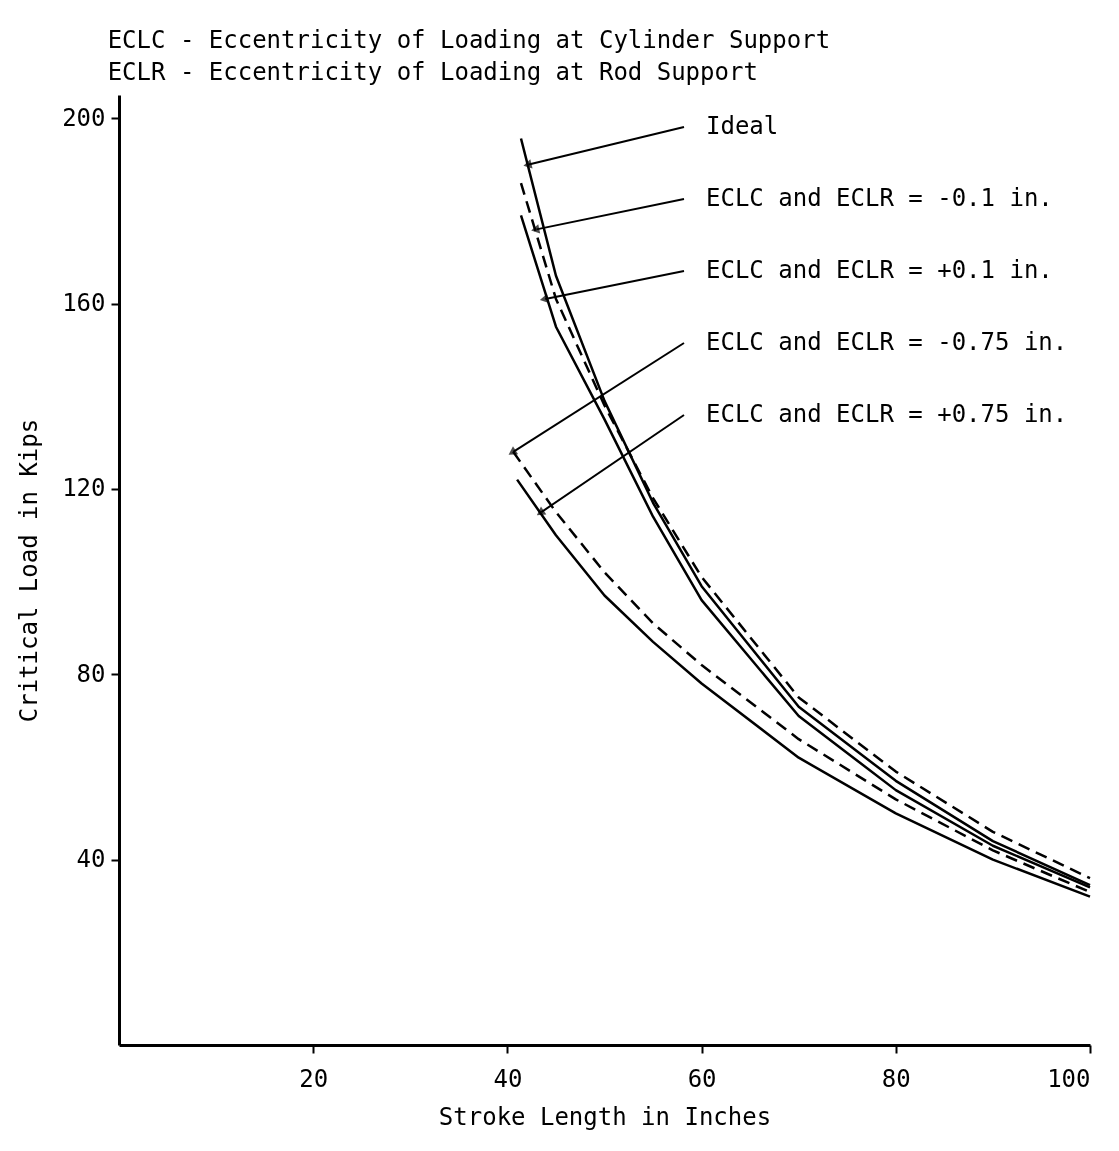 This screenshot has width=1119, height=1151. What do you see at coordinates (887, 414) in the screenshot?
I see `annotation: ECLC and ECLR = +0.75 in.` at bounding box center [887, 414].